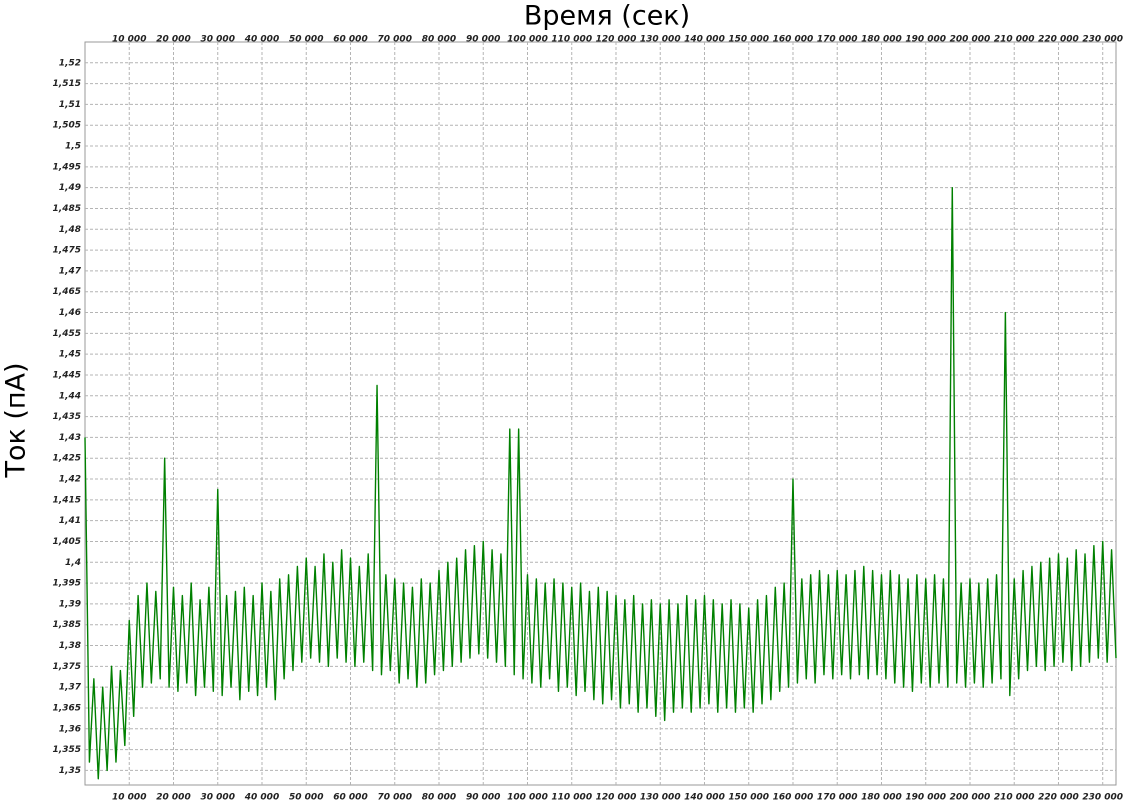 The width and height of the screenshot is (1127, 805). Describe the element at coordinates (881, 40) in the screenshot. I see `x-tick-label-top: 180 000` at that location.